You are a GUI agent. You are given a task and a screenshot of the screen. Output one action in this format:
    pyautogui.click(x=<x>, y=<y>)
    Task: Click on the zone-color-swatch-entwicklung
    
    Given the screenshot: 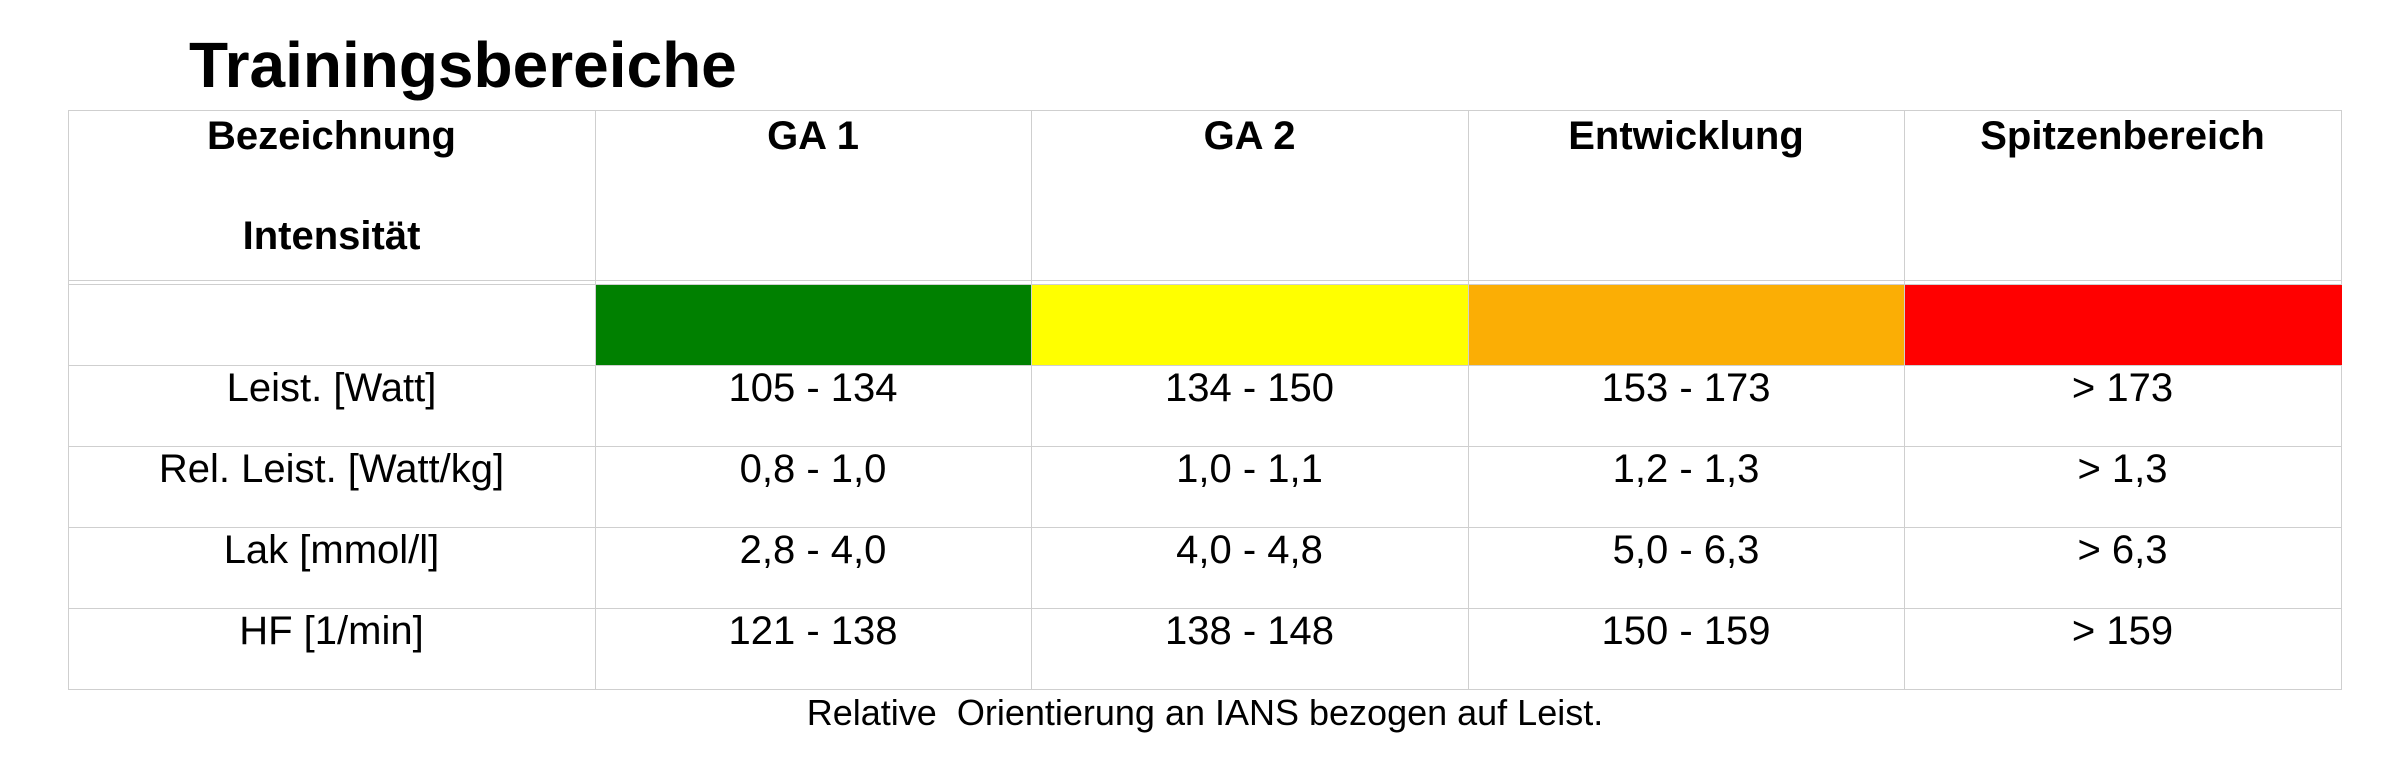 What is the action you would take?
    pyautogui.click(x=1686, y=325)
    